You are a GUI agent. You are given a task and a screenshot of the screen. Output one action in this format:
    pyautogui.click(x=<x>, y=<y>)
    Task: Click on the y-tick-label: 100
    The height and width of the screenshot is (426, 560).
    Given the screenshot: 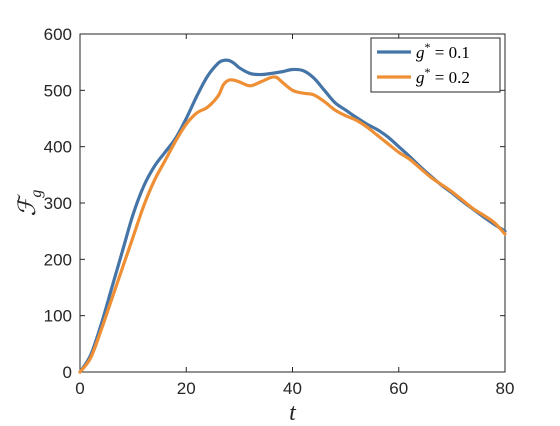 What is the action you would take?
    pyautogui.click(x=58, y=316)
    